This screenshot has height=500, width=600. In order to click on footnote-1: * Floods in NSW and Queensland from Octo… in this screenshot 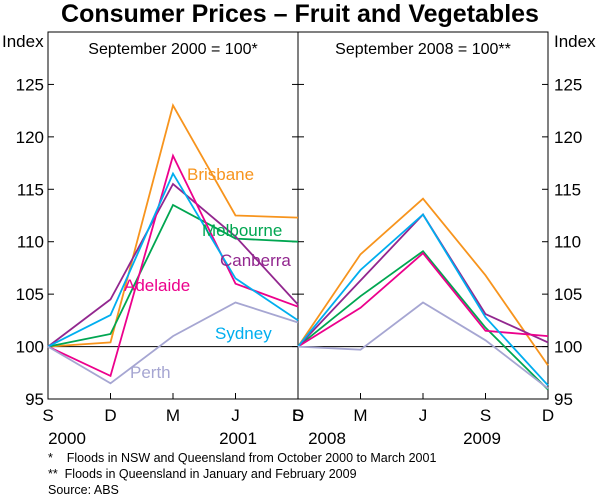, I will do `click(242, 458)`.